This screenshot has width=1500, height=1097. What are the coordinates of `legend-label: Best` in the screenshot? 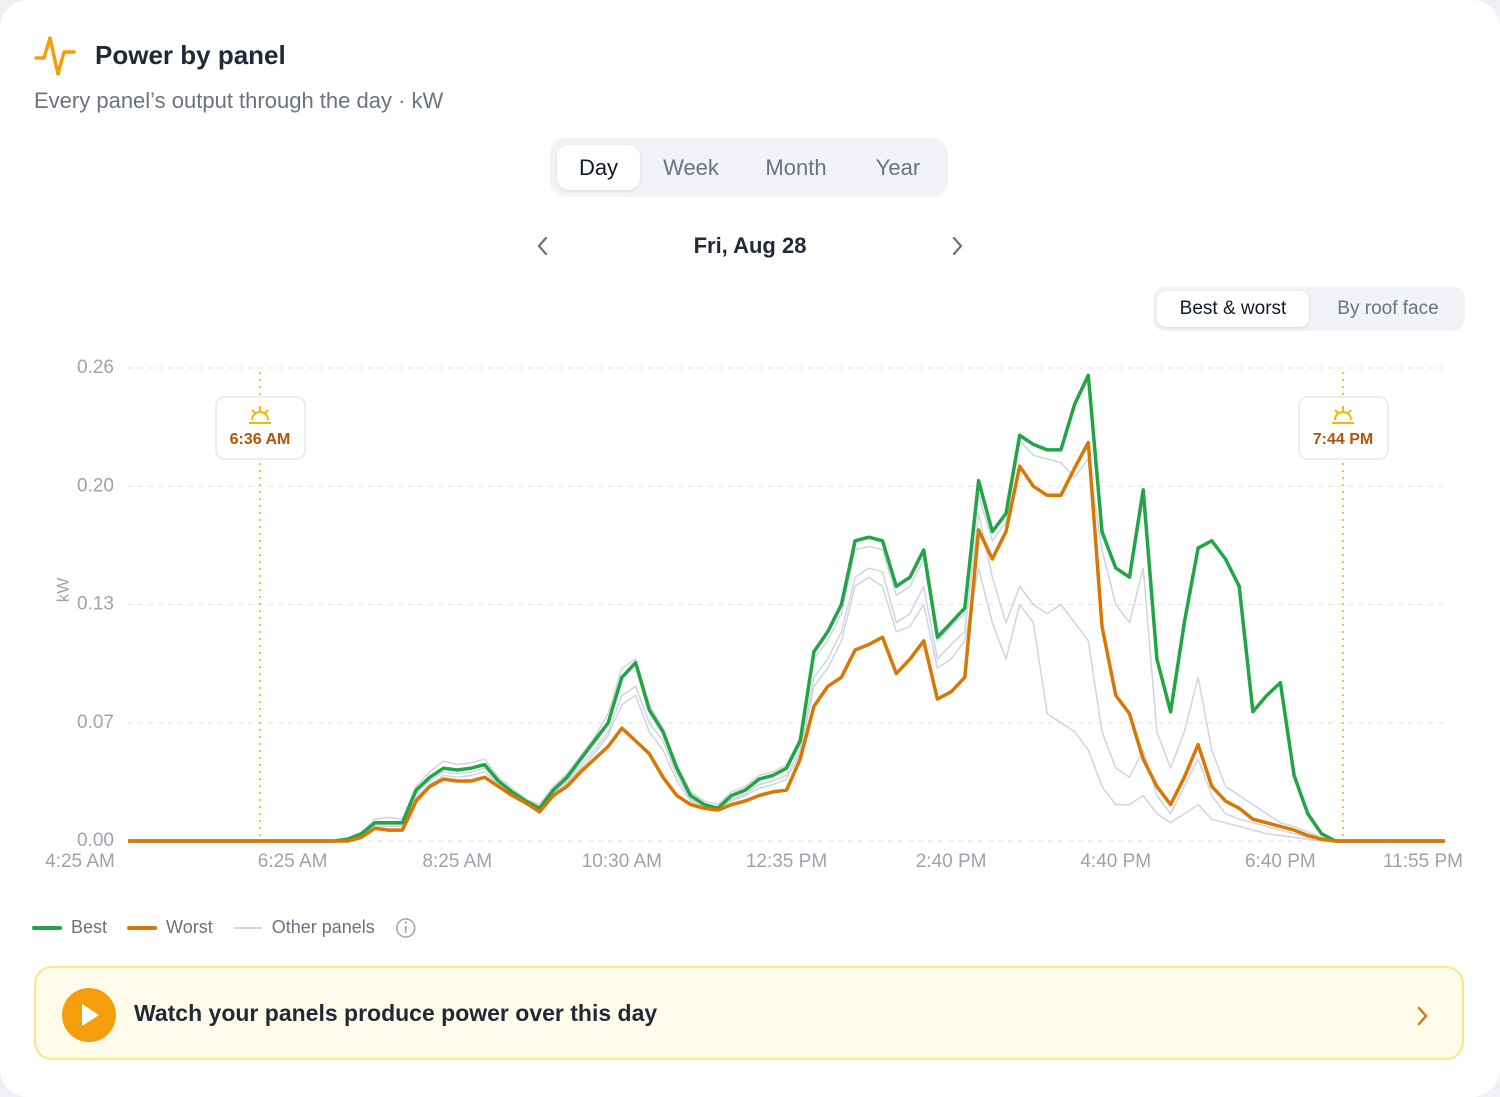 It's located at (89, 927).